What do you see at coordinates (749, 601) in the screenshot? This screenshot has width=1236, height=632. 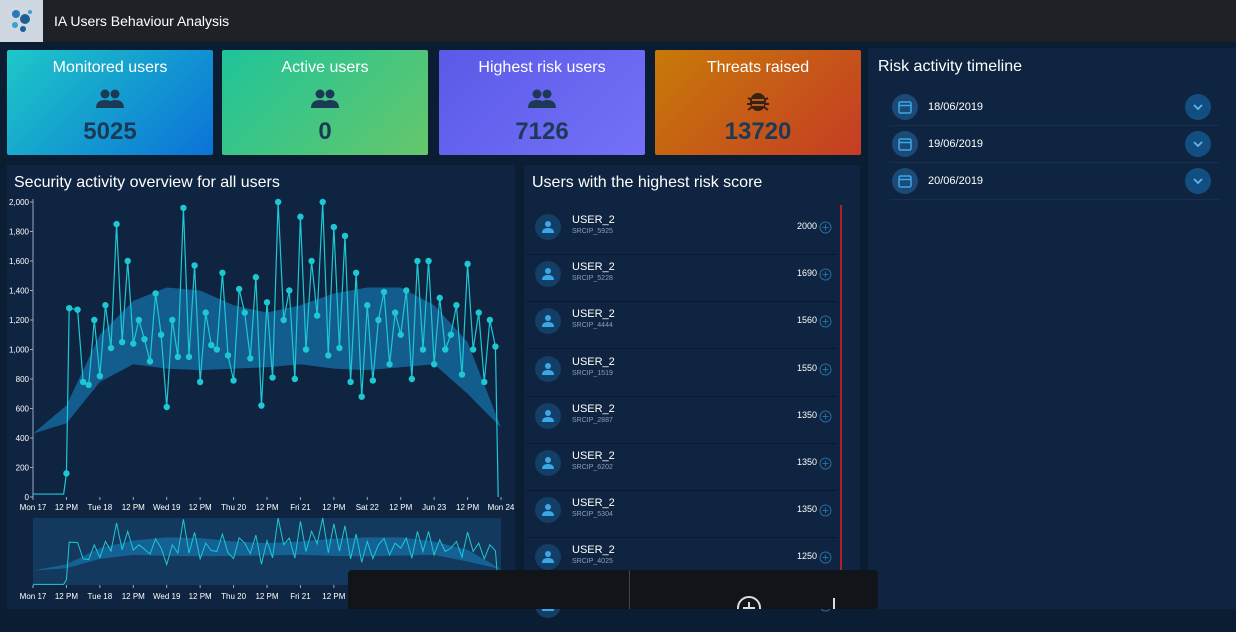 I see `zoom-button` at bounding box center [749, 601].